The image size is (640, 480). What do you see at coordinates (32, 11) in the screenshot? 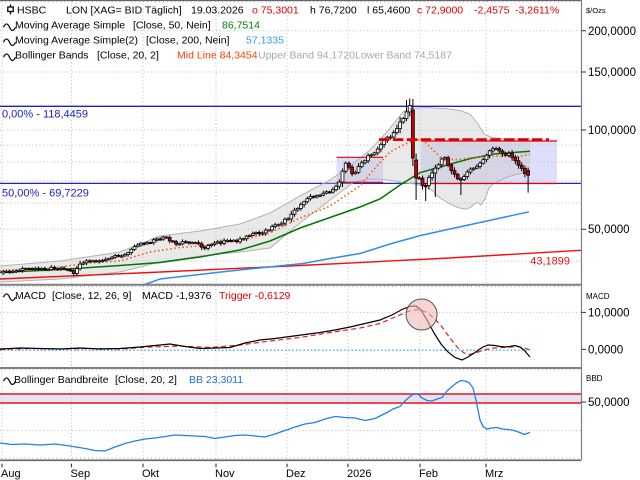
I see `svg-text: HSBC` at bounding box center [32, 11].